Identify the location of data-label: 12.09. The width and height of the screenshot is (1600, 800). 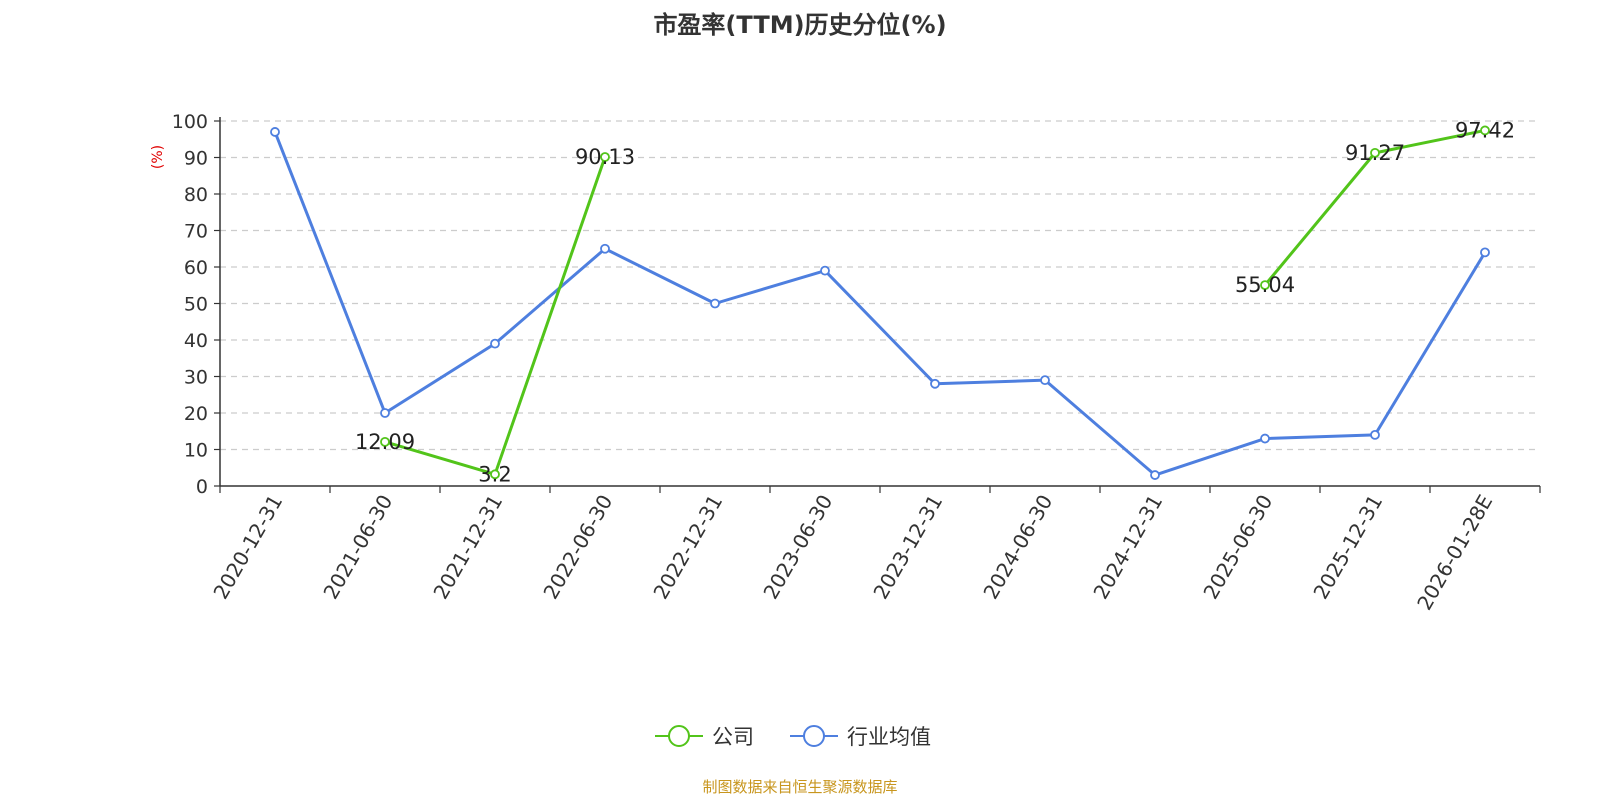
(385, 442).